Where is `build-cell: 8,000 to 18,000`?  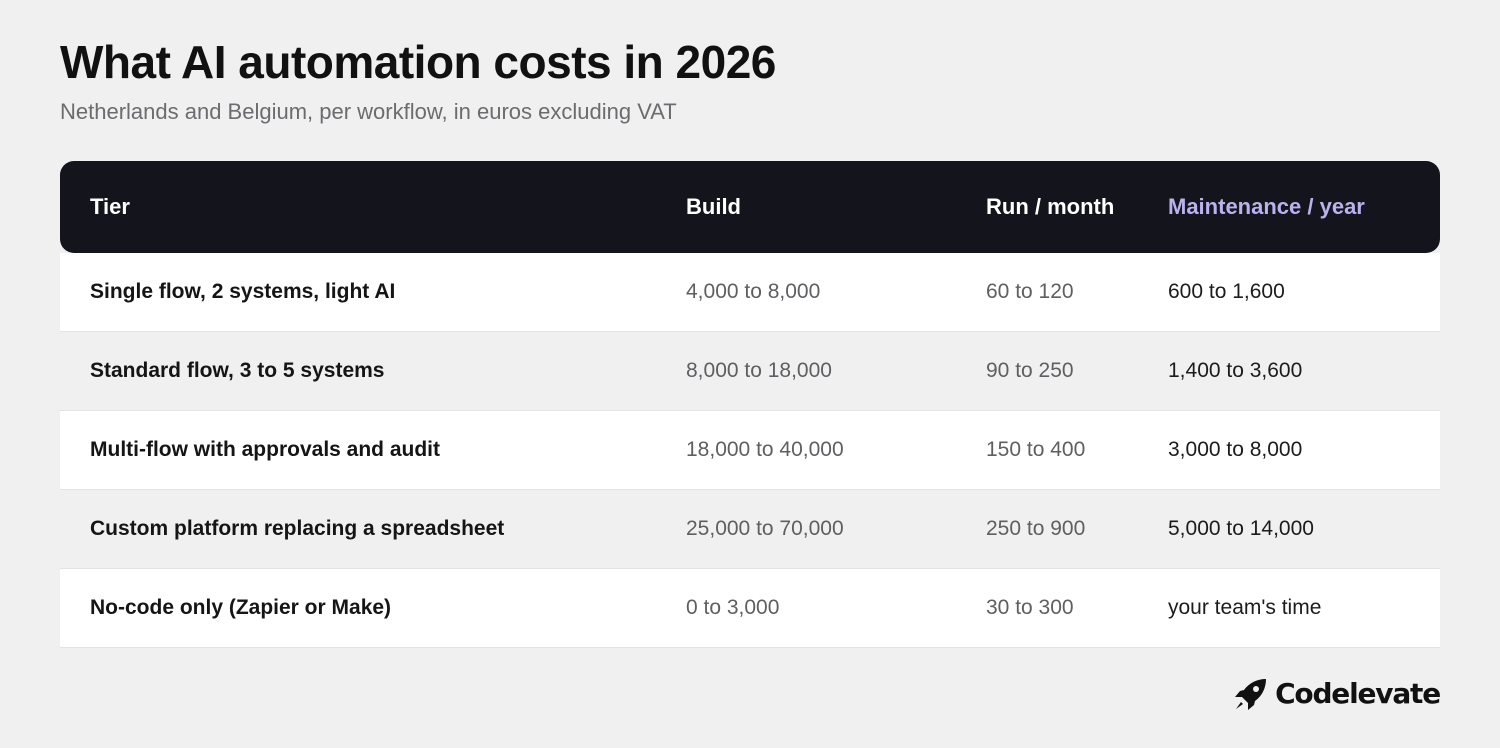 build-cell: 8,000 to 18,000 is located at coordinates (759, 370).